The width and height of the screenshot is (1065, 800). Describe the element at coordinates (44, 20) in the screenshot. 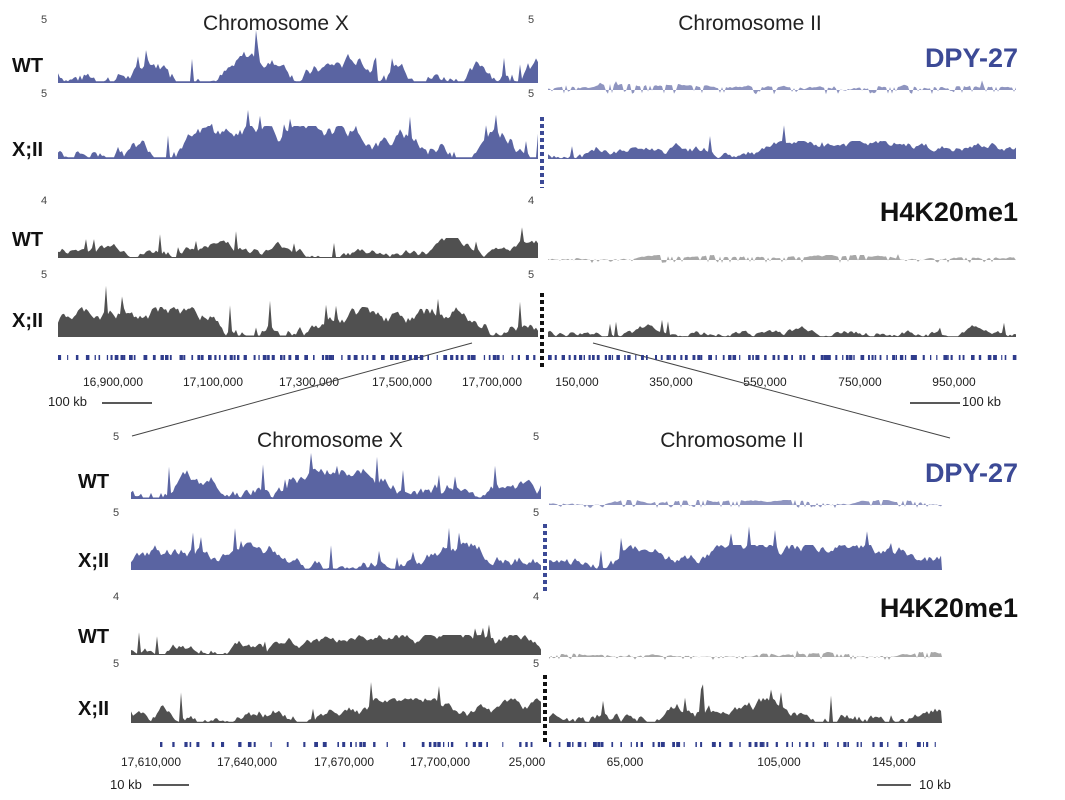

I see `top-scale-left: 5` at that location.